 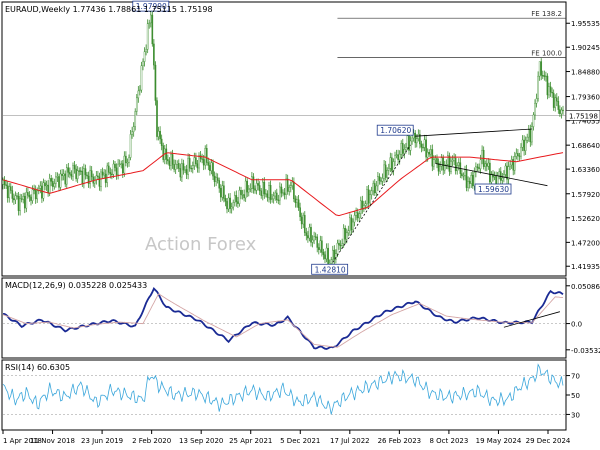 I want to click on x-tick-label: 13 Sep 2020, so click(x=201, y=441).